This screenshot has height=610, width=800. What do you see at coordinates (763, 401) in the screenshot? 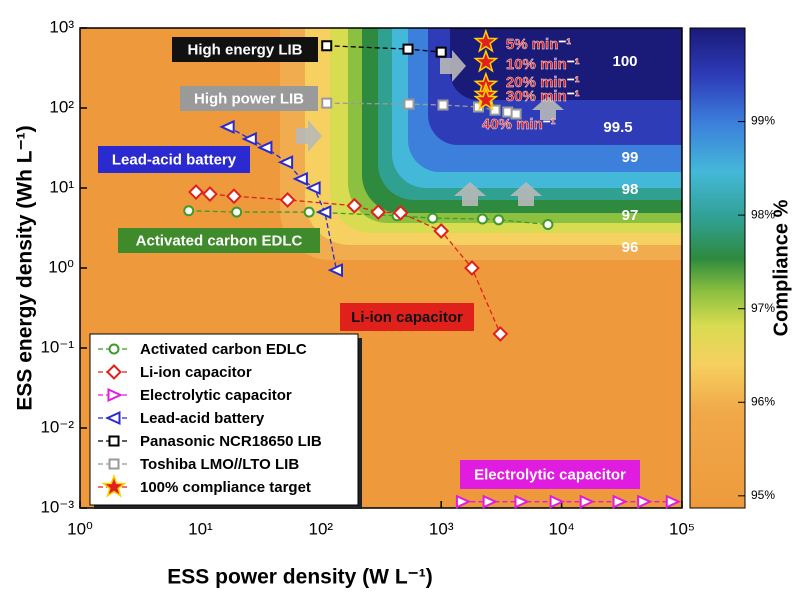
I see `colorbar-tick-label: 96%` at bounding box center [763, 401].